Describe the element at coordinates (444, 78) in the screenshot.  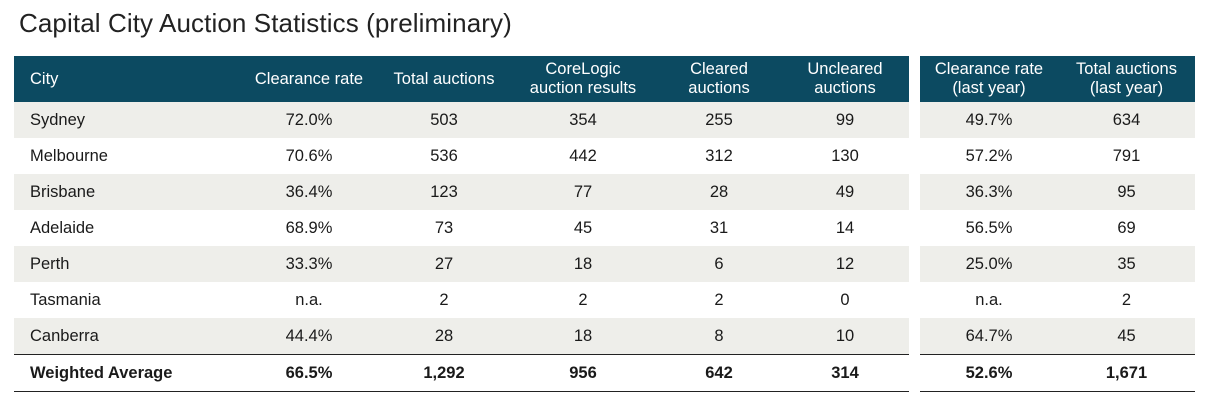
I see `header-total-auctions: Total auctions` at that location.